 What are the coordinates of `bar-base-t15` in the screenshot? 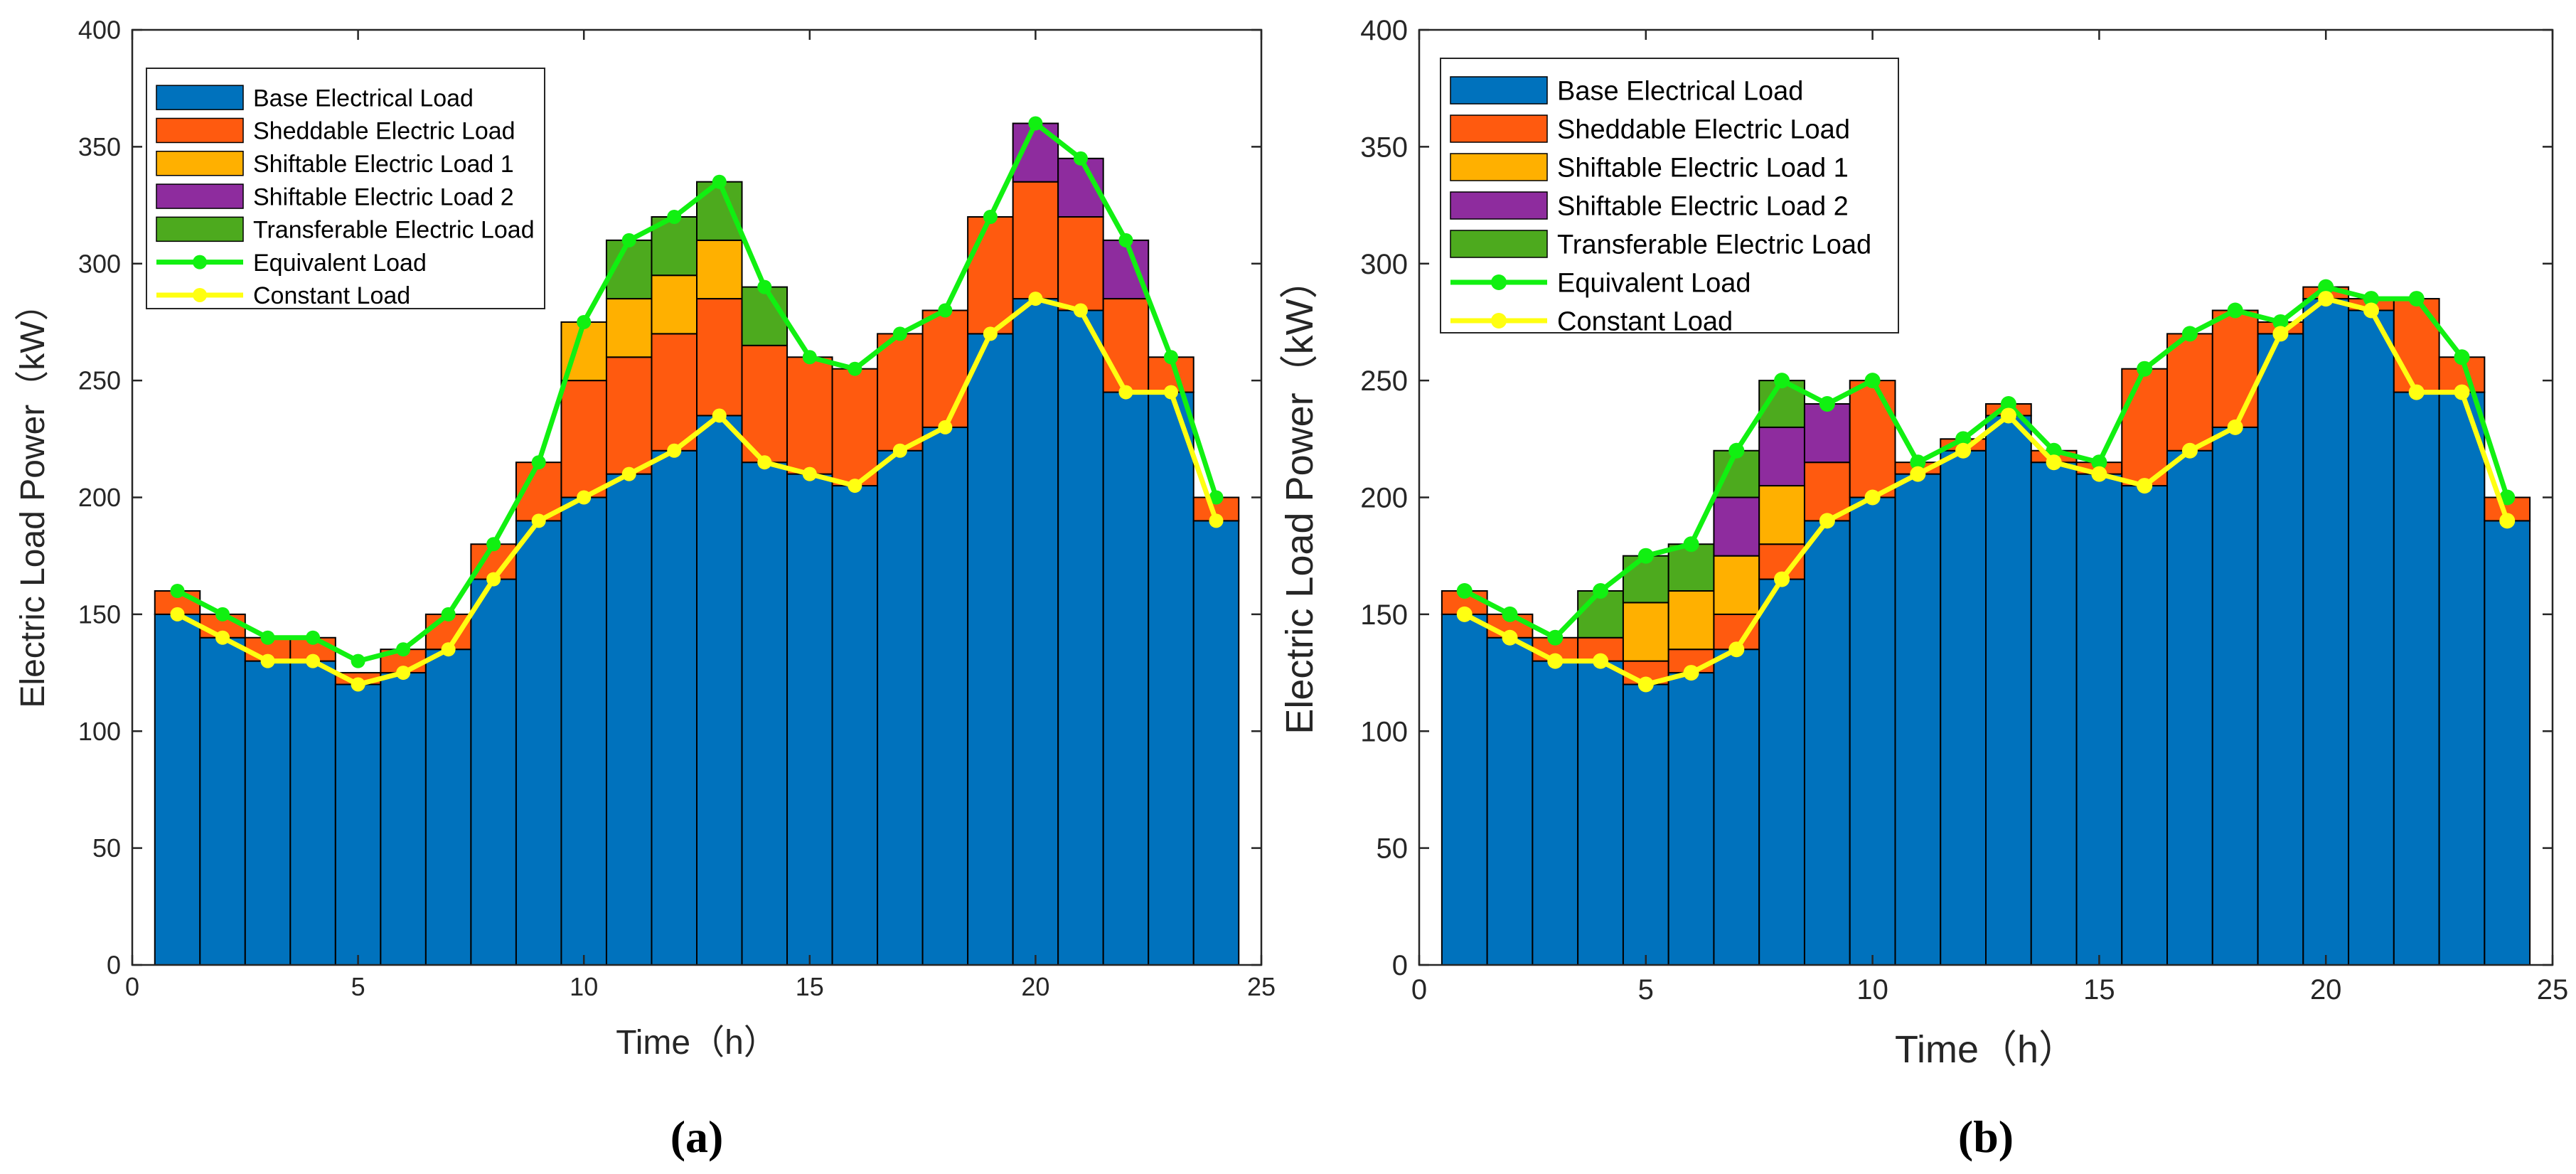 It's located at (2099, 719).